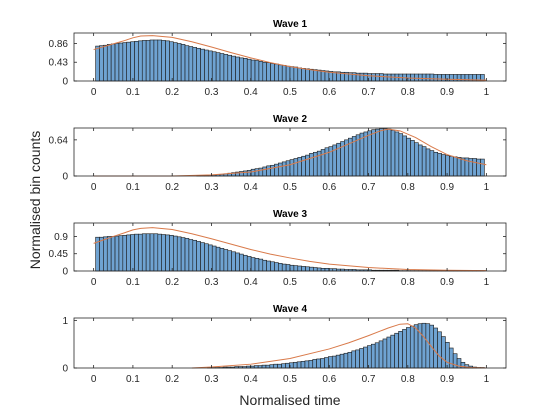 Image resolution: width=560 pixels, height=420 pixels. Describe the element at coordinates (369, 282) in the screenshot. I see `x-tick-label: 0.7` at that location.